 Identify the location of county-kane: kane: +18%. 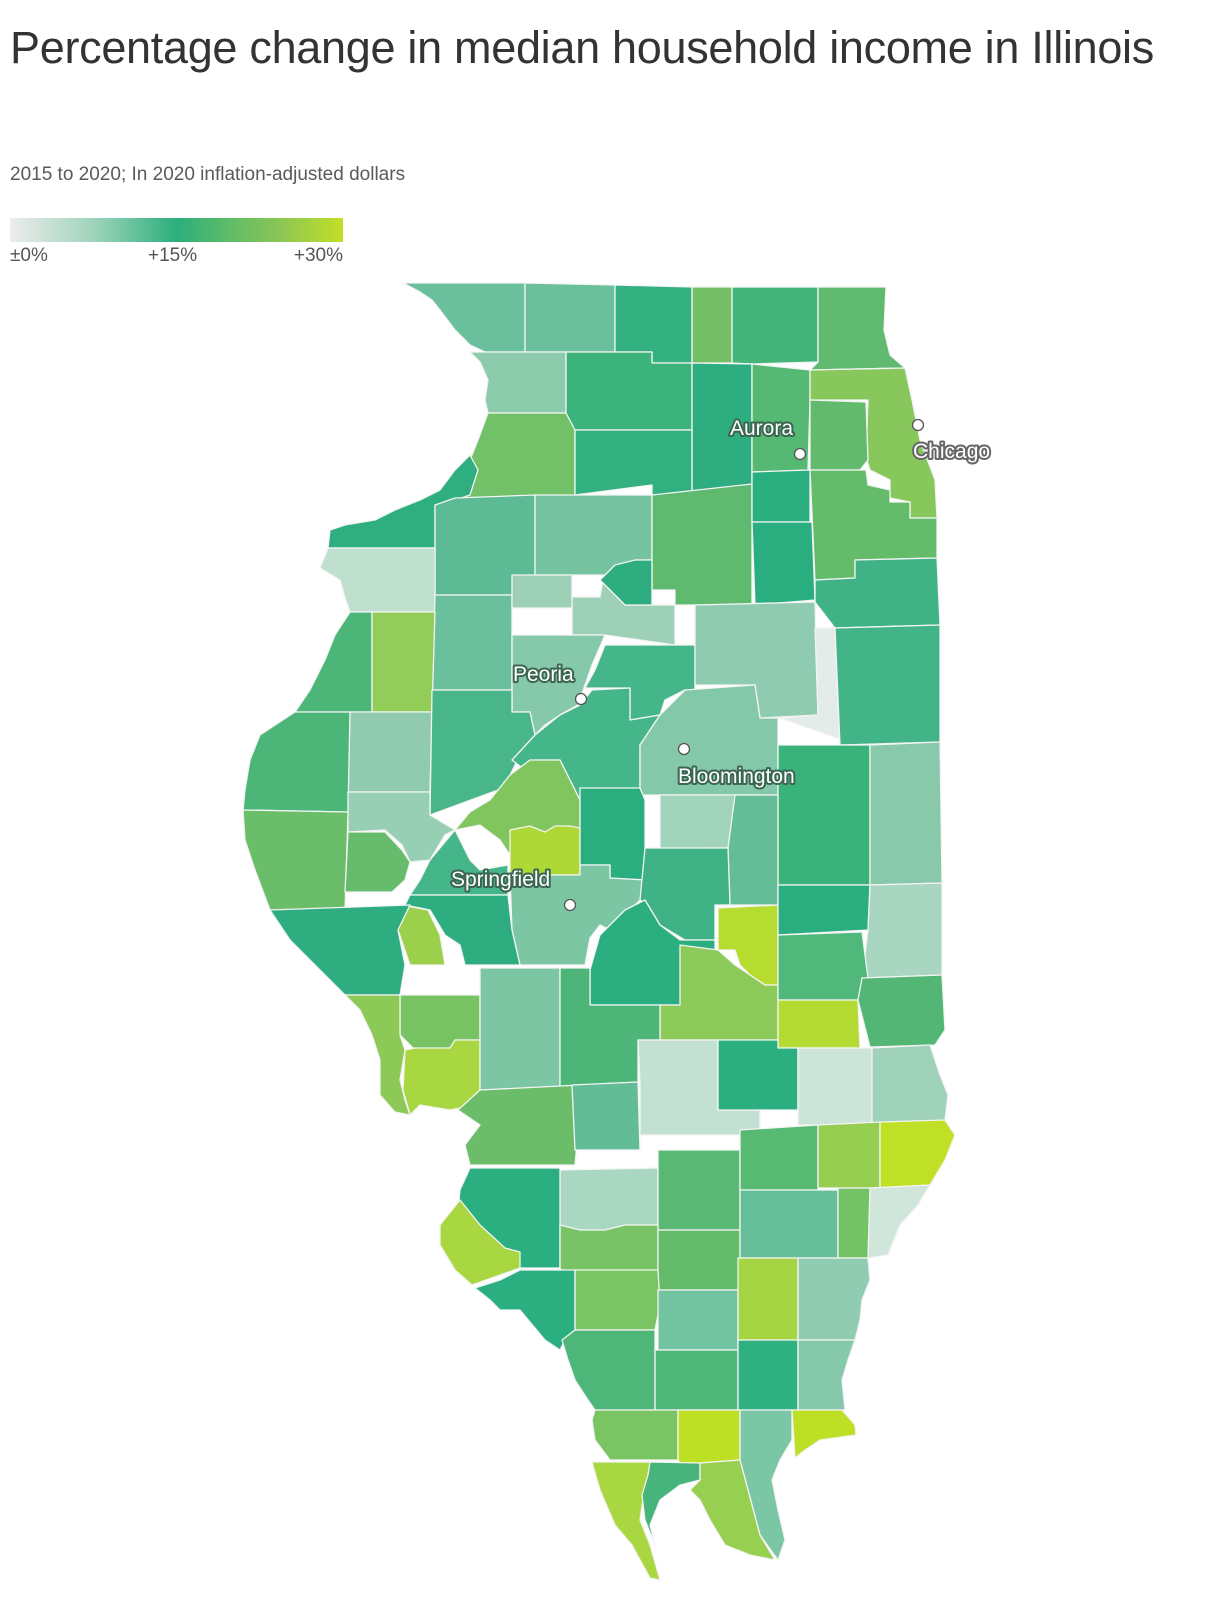
(781, 418).